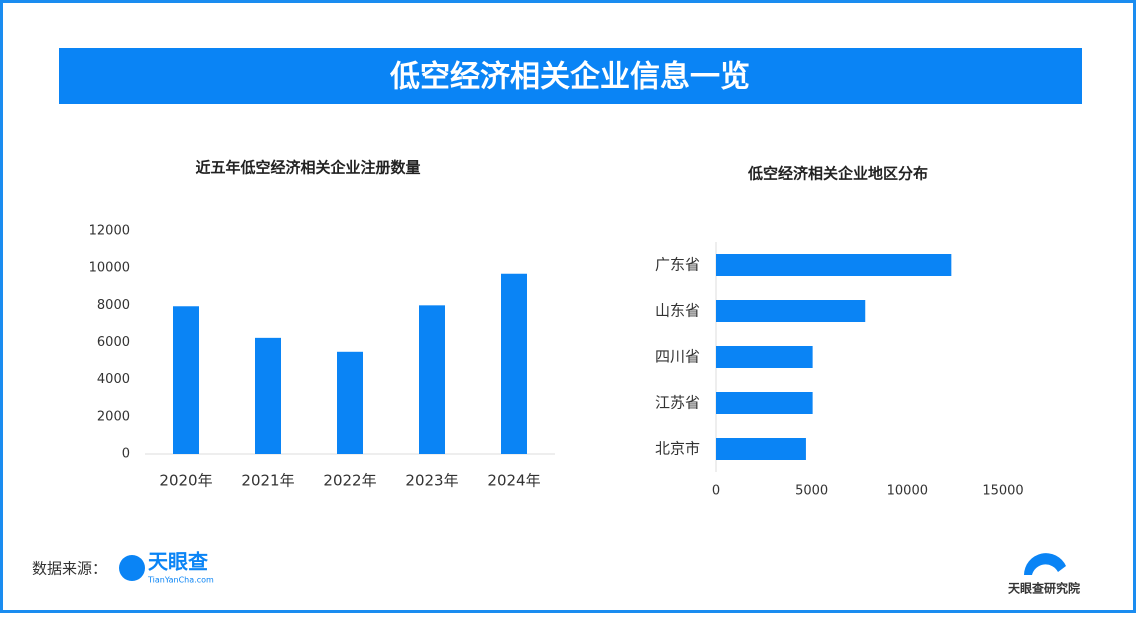 This screenshot has height=617, width=1136. Describe the element at coordinates (109, 231) in the screenshot. I see `y-tick-label: 12000` at that location.